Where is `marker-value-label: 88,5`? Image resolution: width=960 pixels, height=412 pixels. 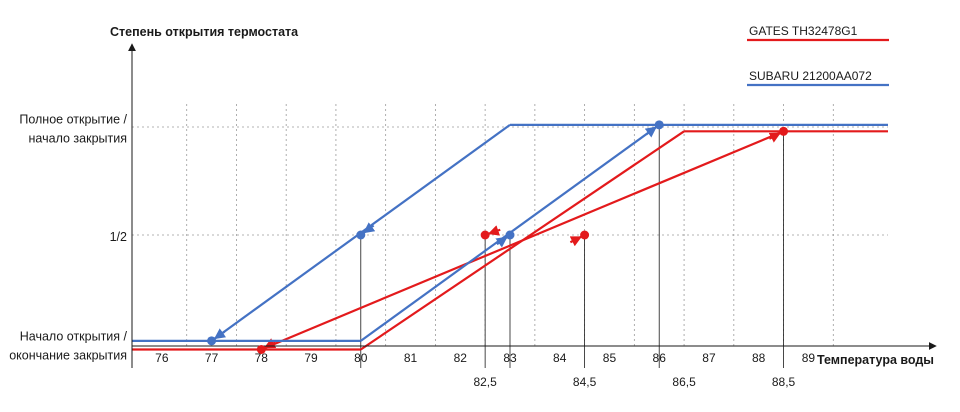 marker-value-label: 88,5 is located at coordinates (784, 382).